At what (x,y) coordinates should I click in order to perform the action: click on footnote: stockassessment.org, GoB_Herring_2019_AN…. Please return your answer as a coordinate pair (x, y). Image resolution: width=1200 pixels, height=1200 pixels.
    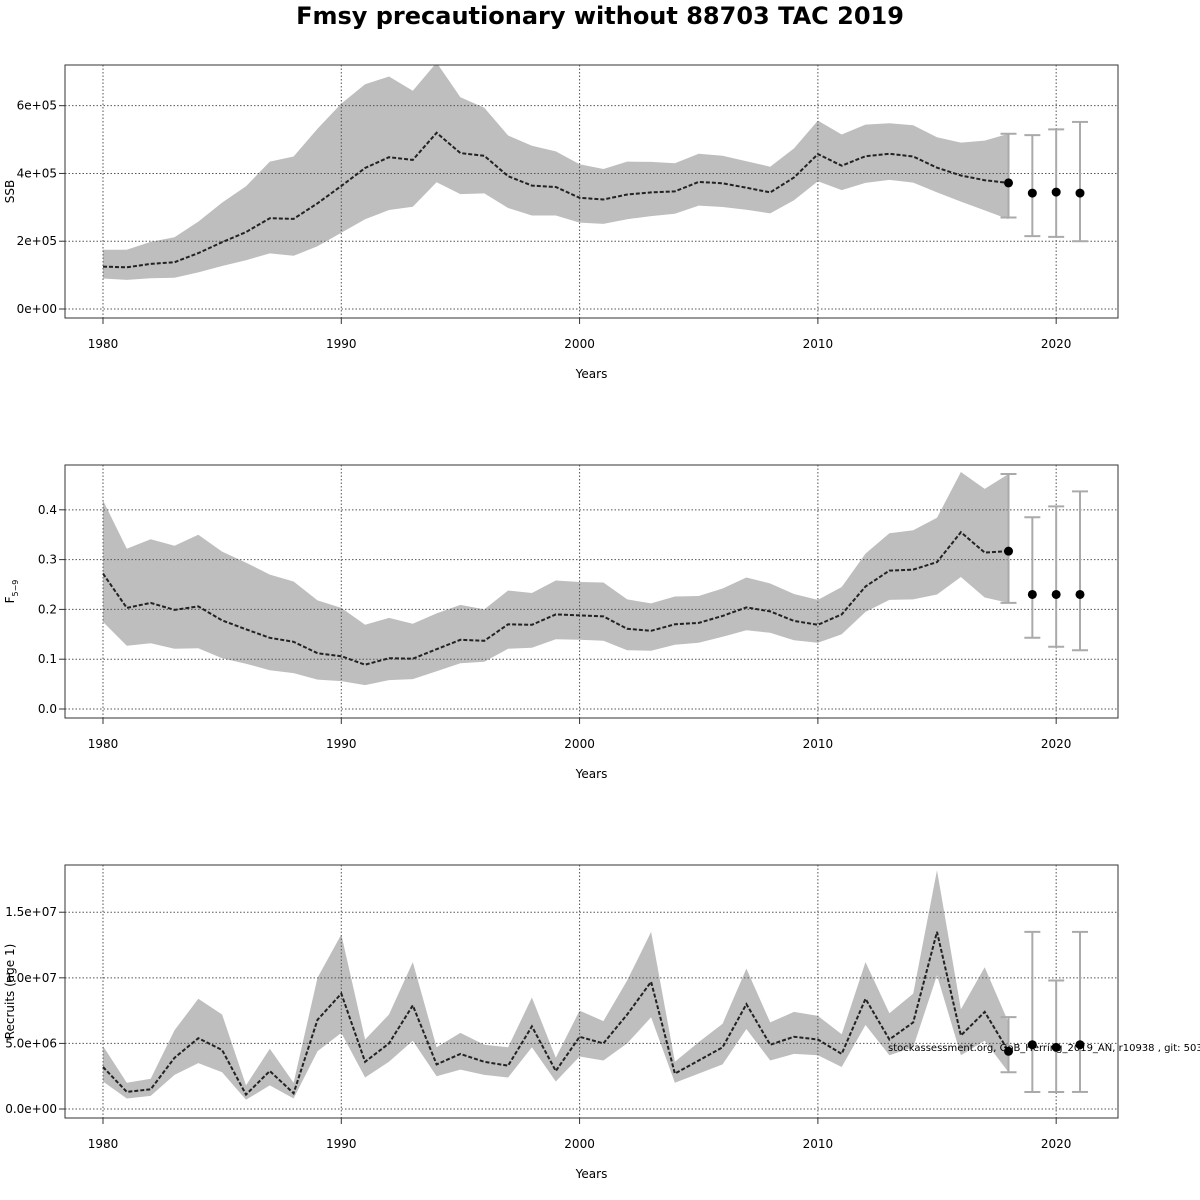
    Looking at the image, I should click on (1044, 1048).